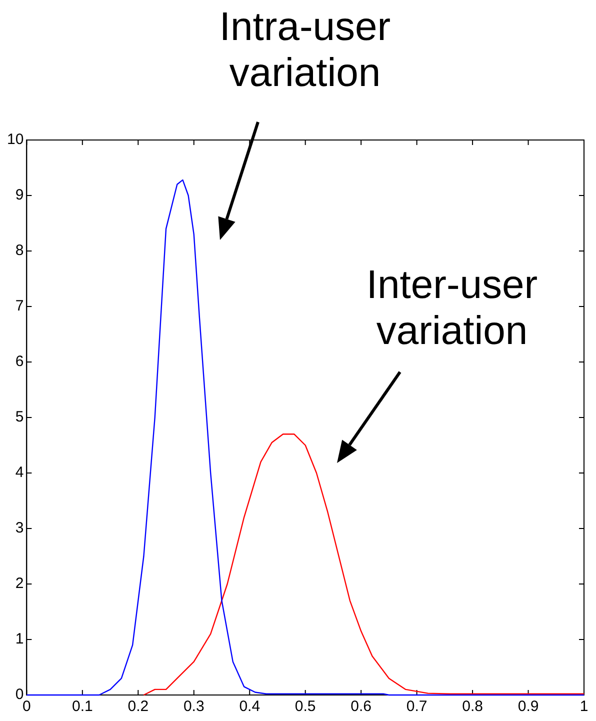  Describe the element at coordinates (138, 707) in the screenshot. I see `x-tick-label: 0.2` at that location.